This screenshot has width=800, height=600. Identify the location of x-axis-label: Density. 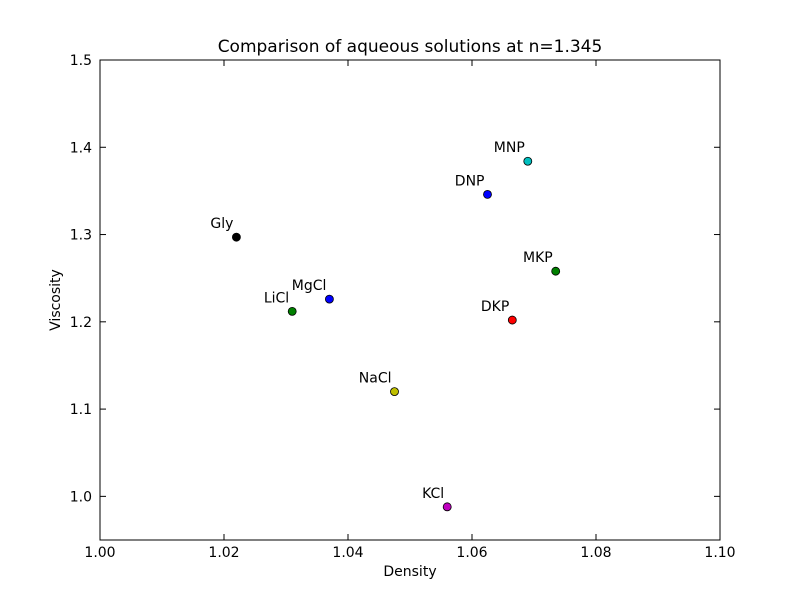
(409, 572).